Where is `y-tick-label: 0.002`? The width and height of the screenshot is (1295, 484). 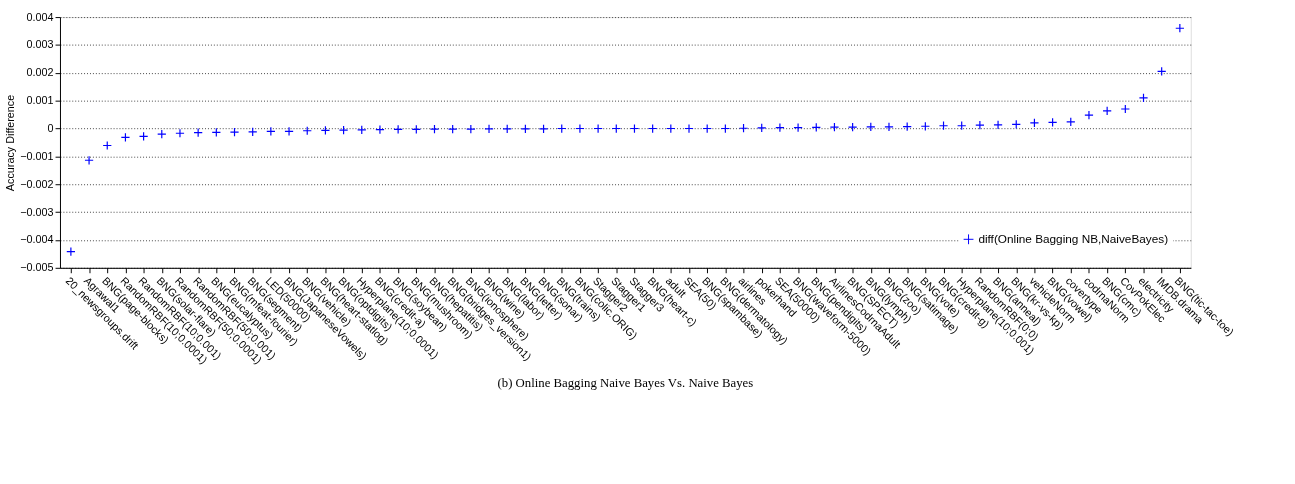
y-tick-label: 0.002 is located at coordinates (40, 72).